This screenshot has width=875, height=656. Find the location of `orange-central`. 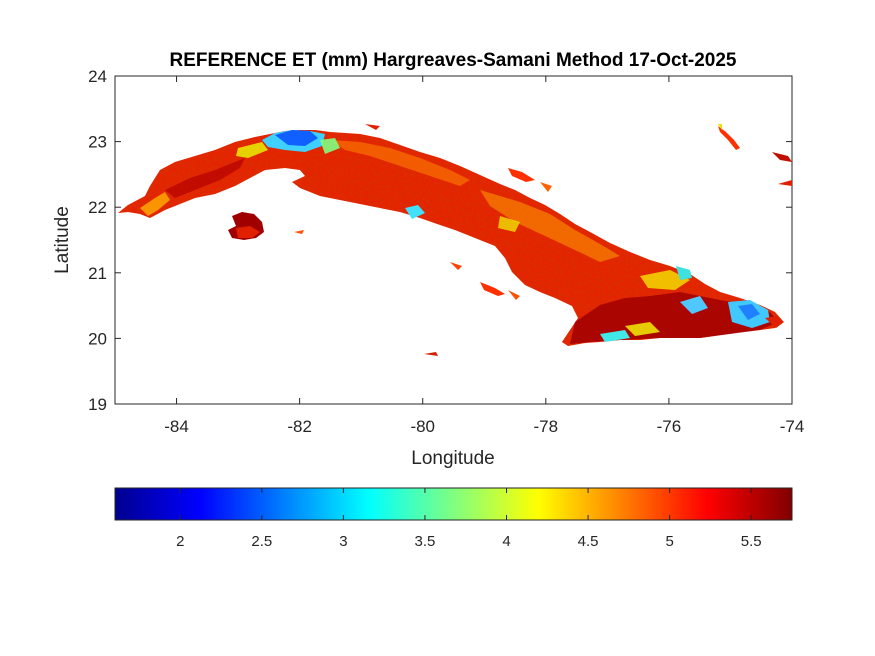

orange-central is located at coordinates (550, 226).